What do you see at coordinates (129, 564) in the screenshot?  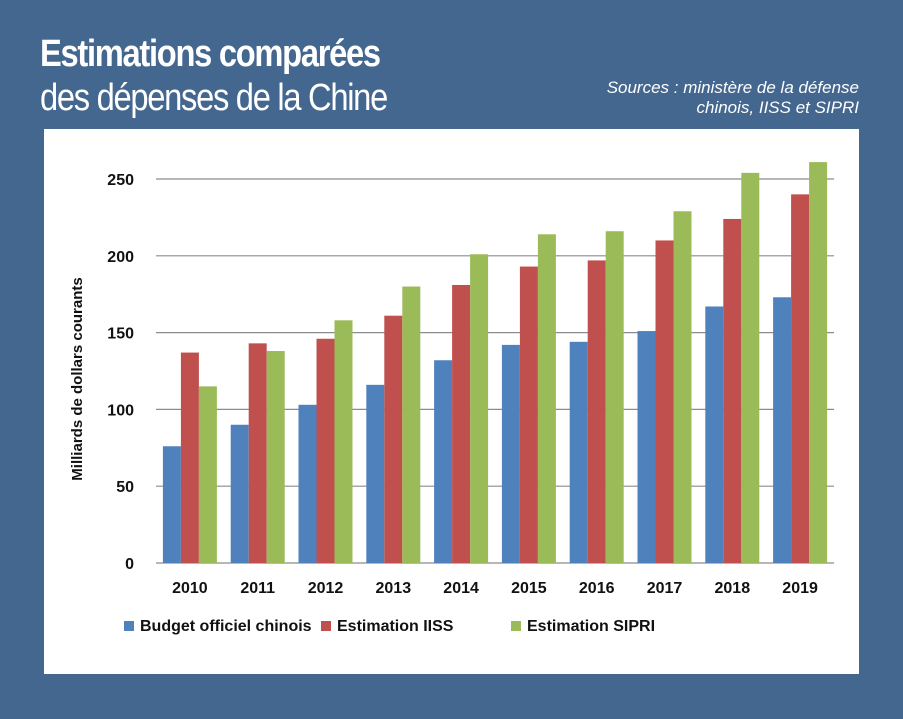 I see `y-tick-label: 0` at bounding box center [129, 564].